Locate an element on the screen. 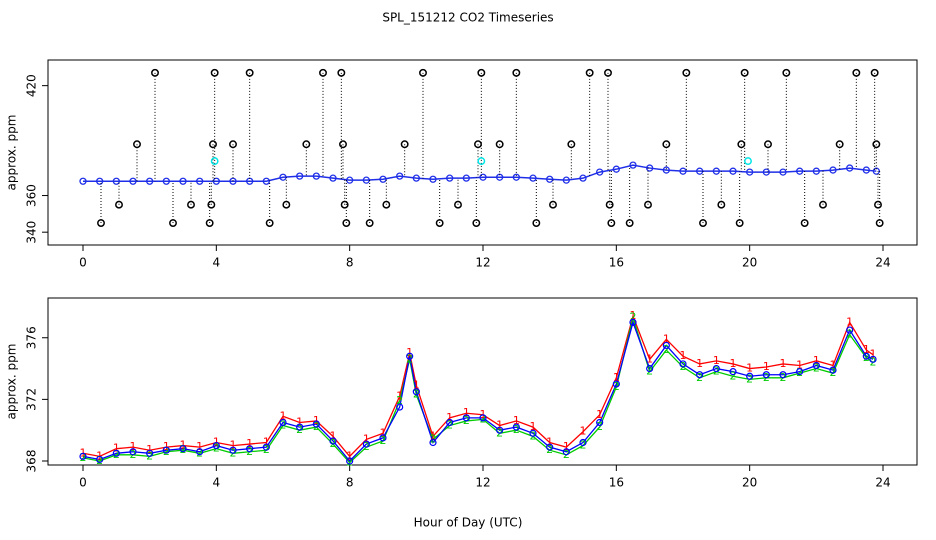  chart-title: SPL_151212 CO2 Timeseries is located at coordinates (467, 18).